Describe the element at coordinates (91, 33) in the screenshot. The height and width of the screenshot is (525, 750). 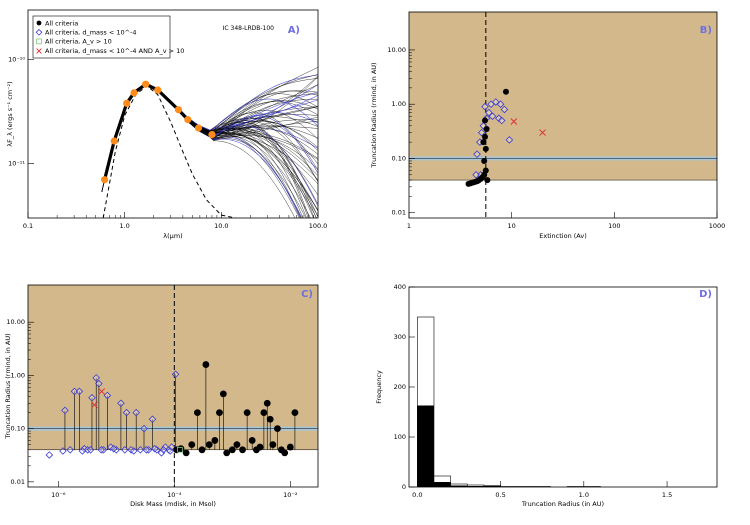
I see `legend-entry-1: All criteria, d_mass < 10^-4` at that location.